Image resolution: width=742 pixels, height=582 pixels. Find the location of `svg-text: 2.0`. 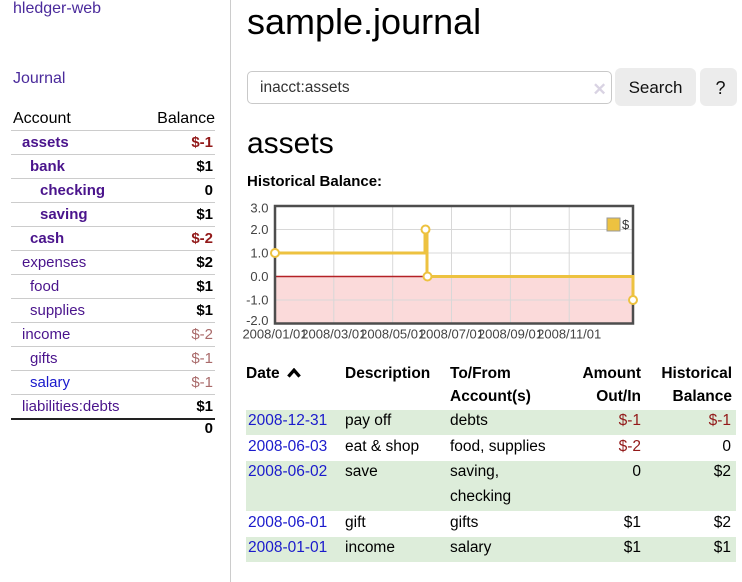

svg-text: 2.0 is located at coordinates (259, 229).